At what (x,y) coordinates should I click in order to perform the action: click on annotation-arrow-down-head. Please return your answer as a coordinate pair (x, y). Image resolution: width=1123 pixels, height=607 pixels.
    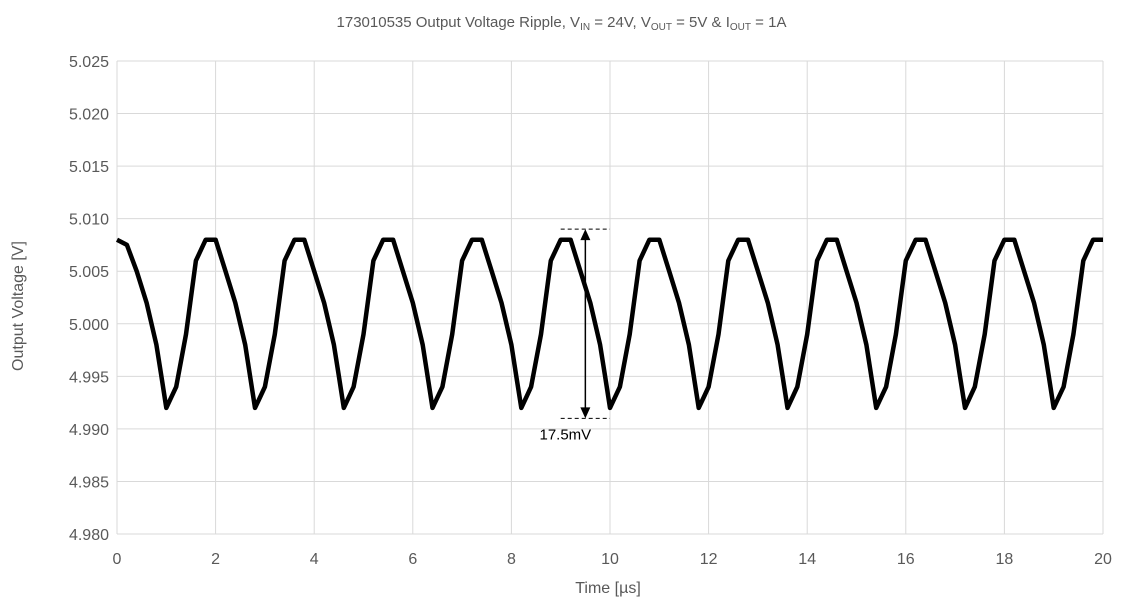
    Looking at the image, I should click on (585, 413).